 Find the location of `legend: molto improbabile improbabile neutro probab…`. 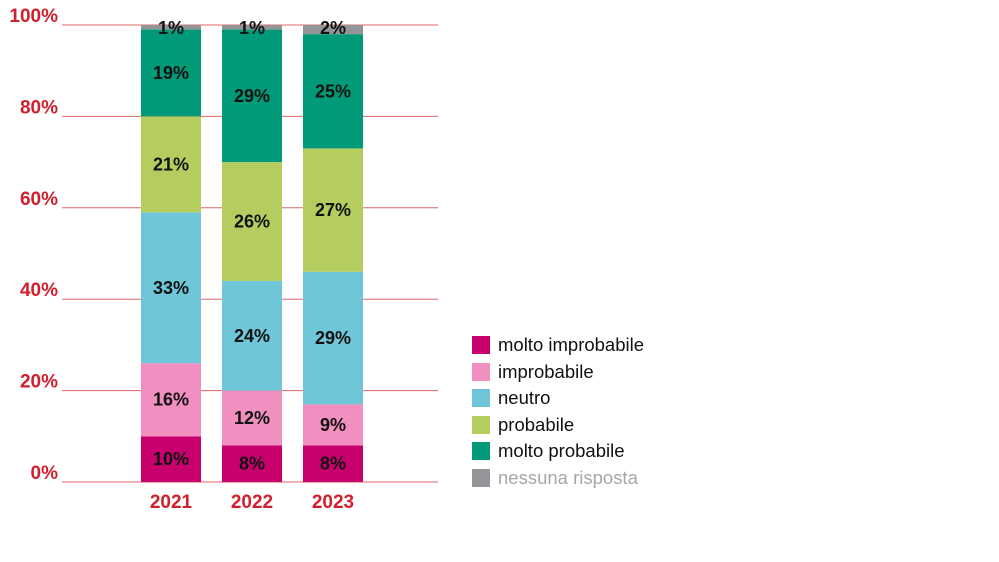

legend: molto improbabile improbabile neutro probab… is located at coordinates (622, 411).